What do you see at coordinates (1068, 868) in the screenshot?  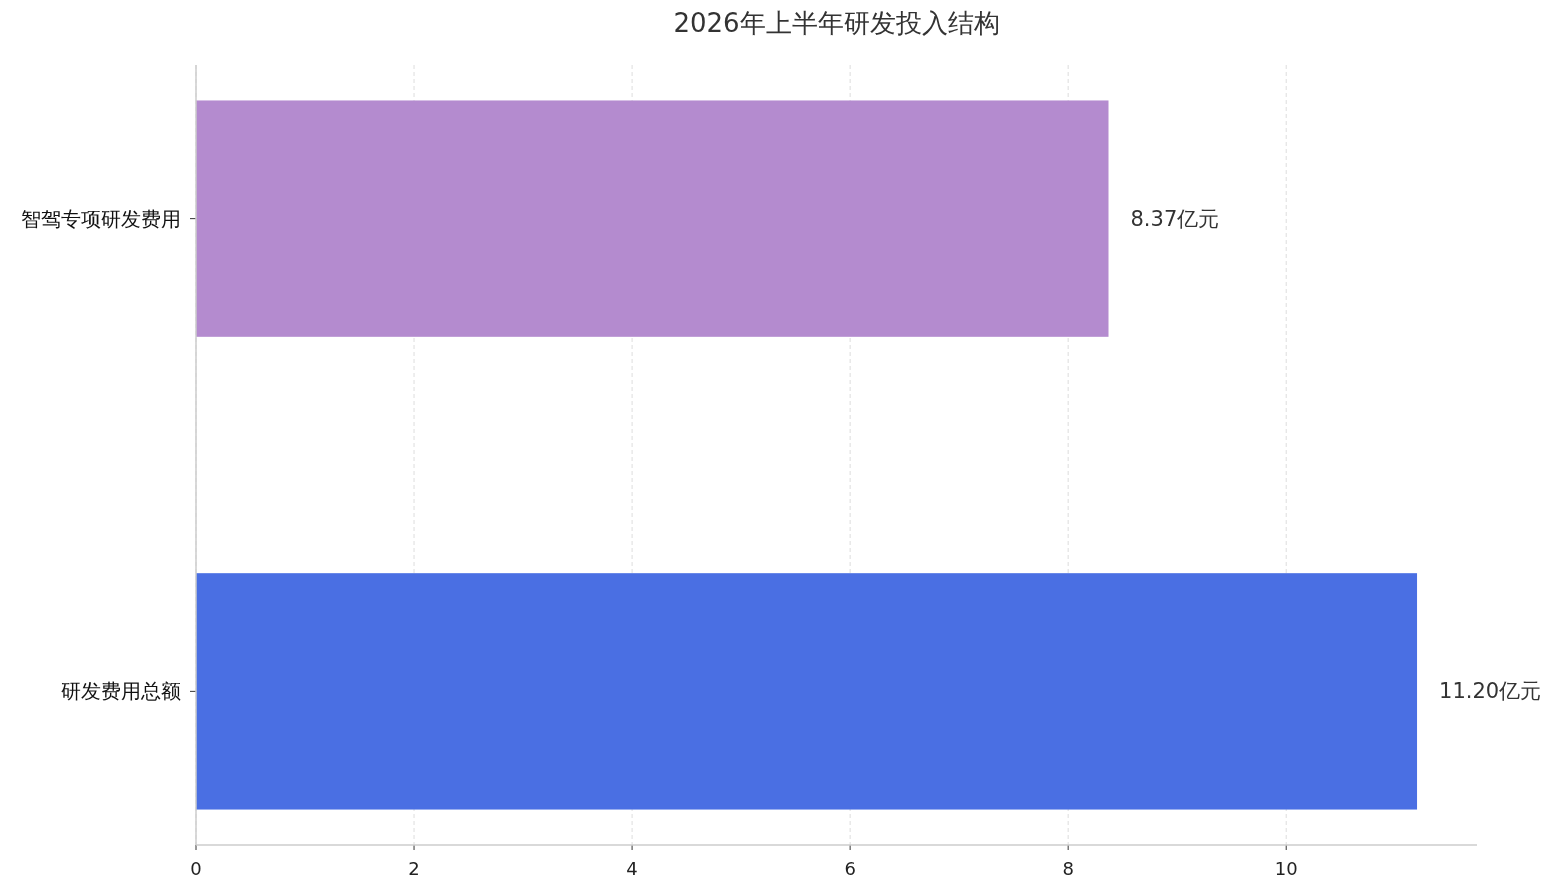 I see `x-tick-label: 8` at bounding box center [1068, 868].